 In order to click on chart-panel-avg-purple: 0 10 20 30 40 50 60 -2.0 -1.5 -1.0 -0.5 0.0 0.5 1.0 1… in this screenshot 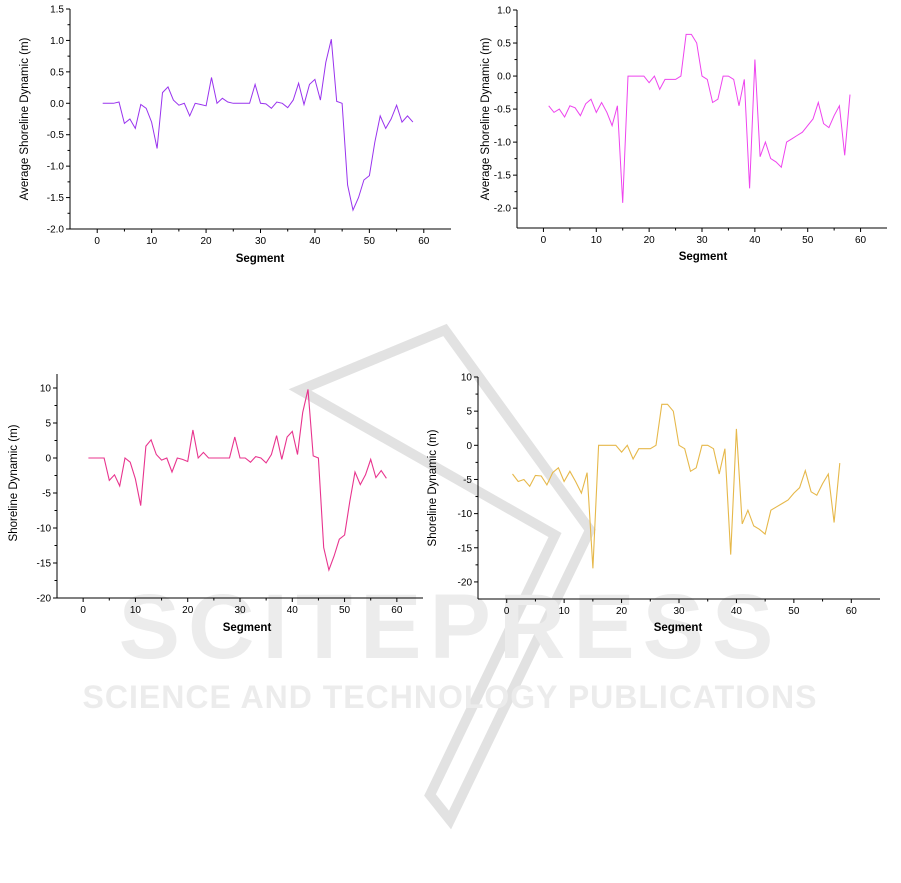, I will do `click(235, 135)`.